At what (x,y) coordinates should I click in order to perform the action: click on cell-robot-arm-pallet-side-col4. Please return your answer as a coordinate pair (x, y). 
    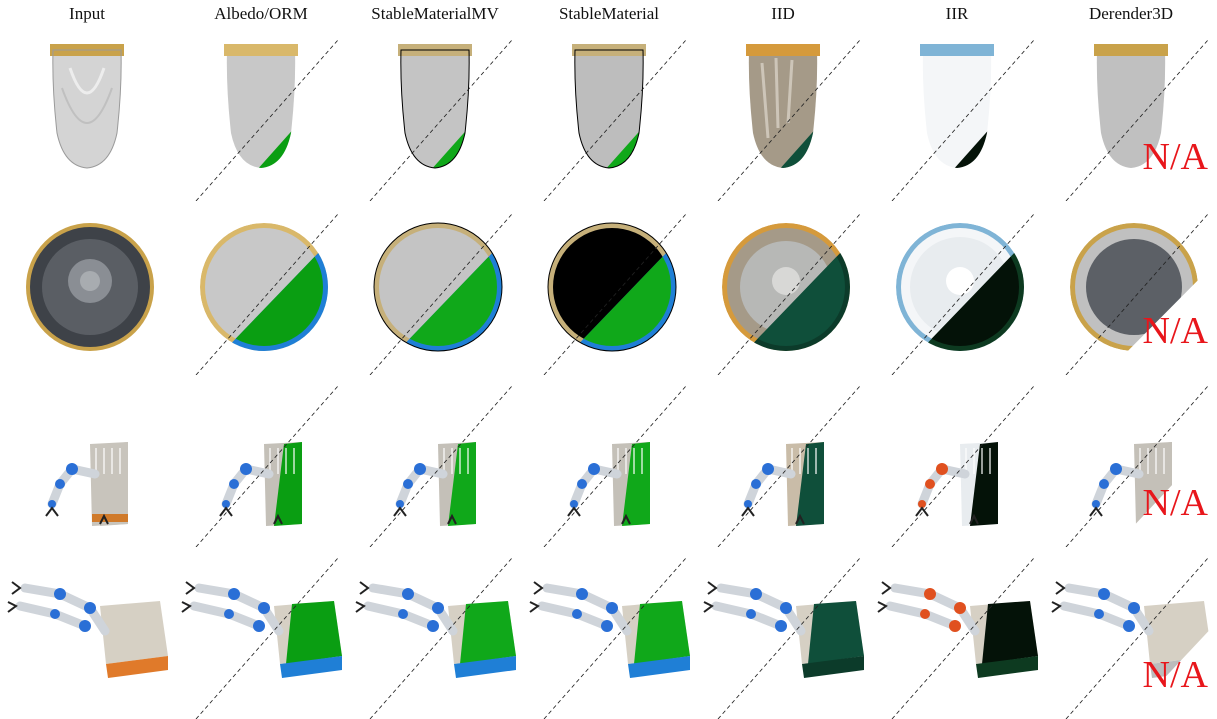
    Looking at the image, I should click on (783, 632).